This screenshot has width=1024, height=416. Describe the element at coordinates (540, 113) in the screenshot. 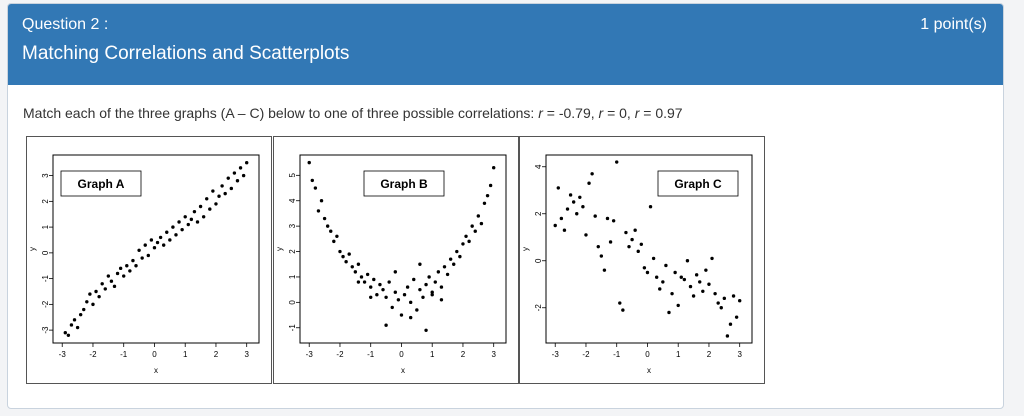

I see `r-symbol-1: r` at that location.